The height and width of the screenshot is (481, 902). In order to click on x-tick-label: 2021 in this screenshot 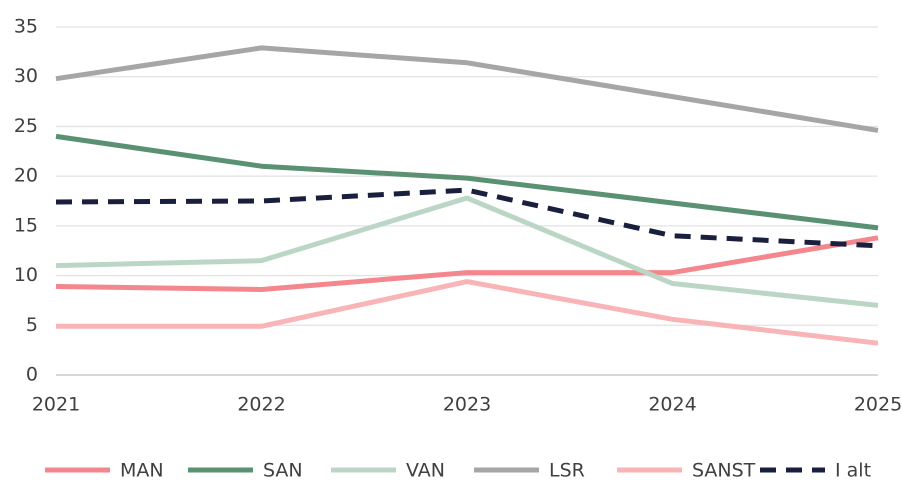, I will do `click(56, 405)`.